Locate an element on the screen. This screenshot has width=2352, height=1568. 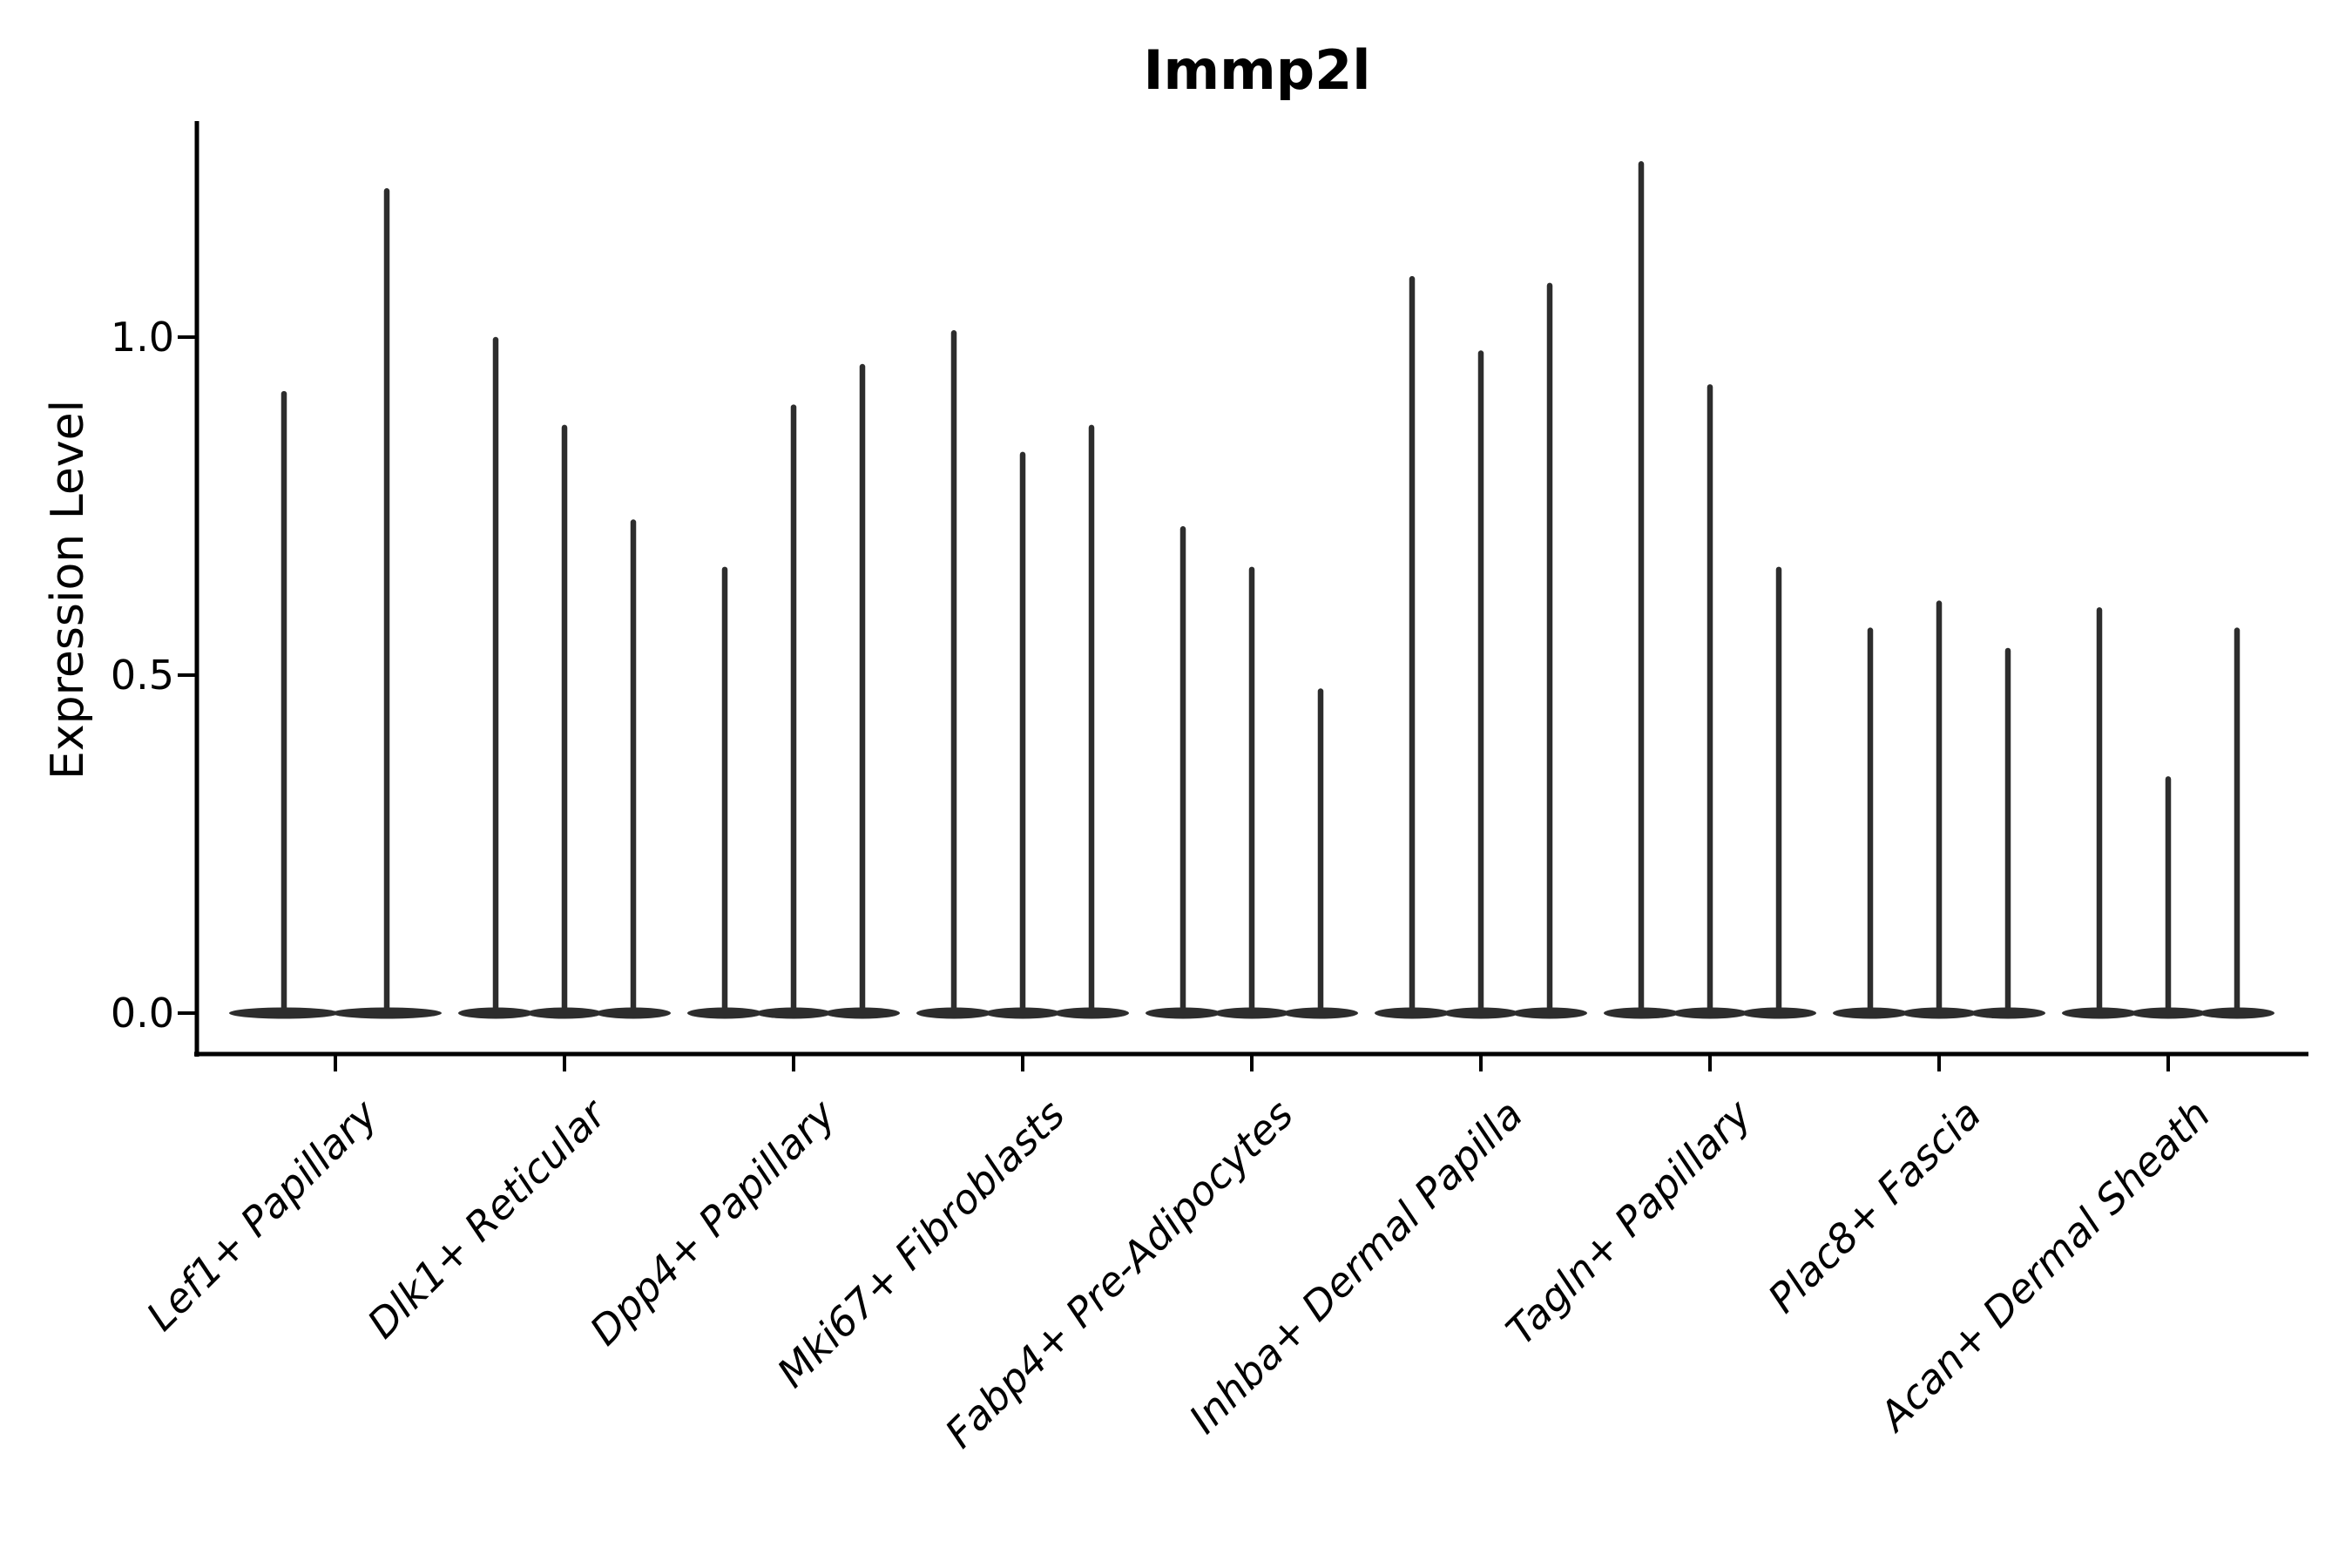
y-axis-label: Expression Level is located at coordinates (68, 590).